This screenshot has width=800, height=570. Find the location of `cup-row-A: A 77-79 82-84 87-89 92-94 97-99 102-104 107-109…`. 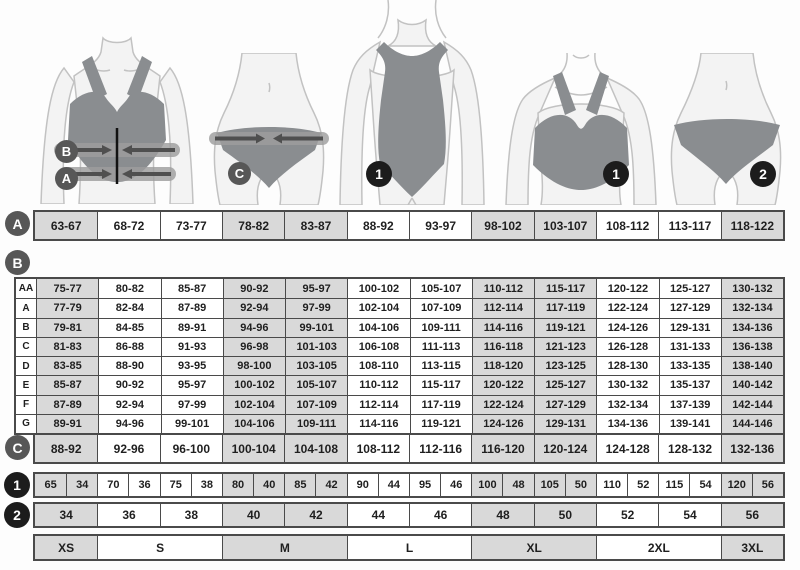

cup-row-A: A 77-79 82-84 87-89 92-94 97-99 102-104 107-109… is located at coordinates (399, 308).